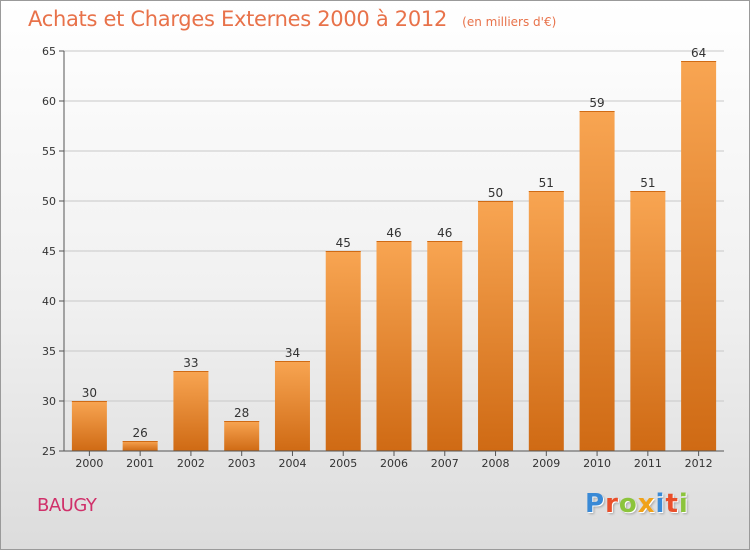  I want to click on data-label: 28, so click(241, 413).